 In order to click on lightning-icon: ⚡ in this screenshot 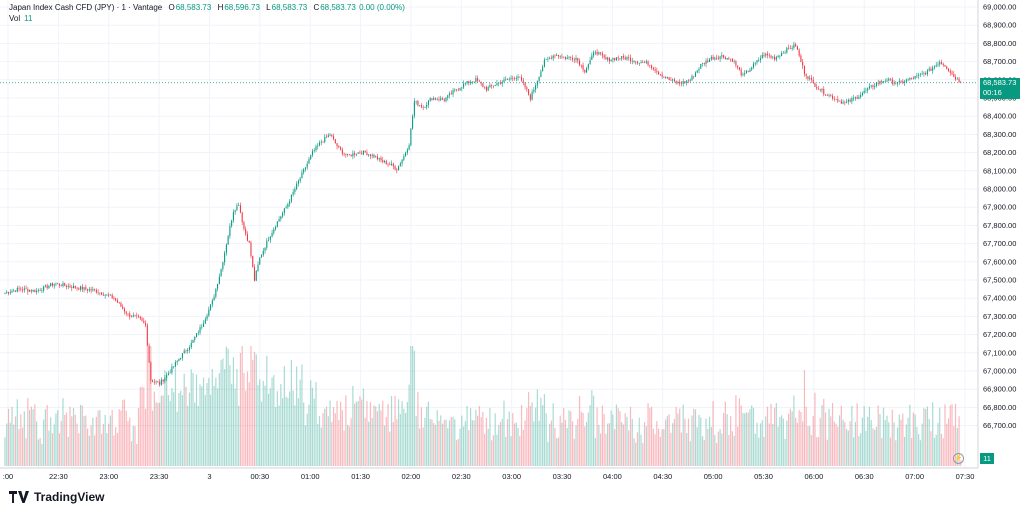, I will do `click(958, 458)`.